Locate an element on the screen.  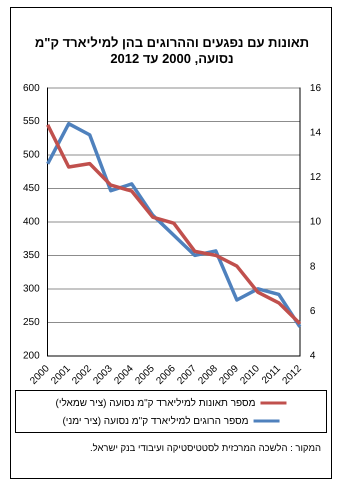
text: המקור : הלשכה המרכזית לסטטיסטיקה ועיבודי בנק ישראל. is located at coordinates (204, 448).